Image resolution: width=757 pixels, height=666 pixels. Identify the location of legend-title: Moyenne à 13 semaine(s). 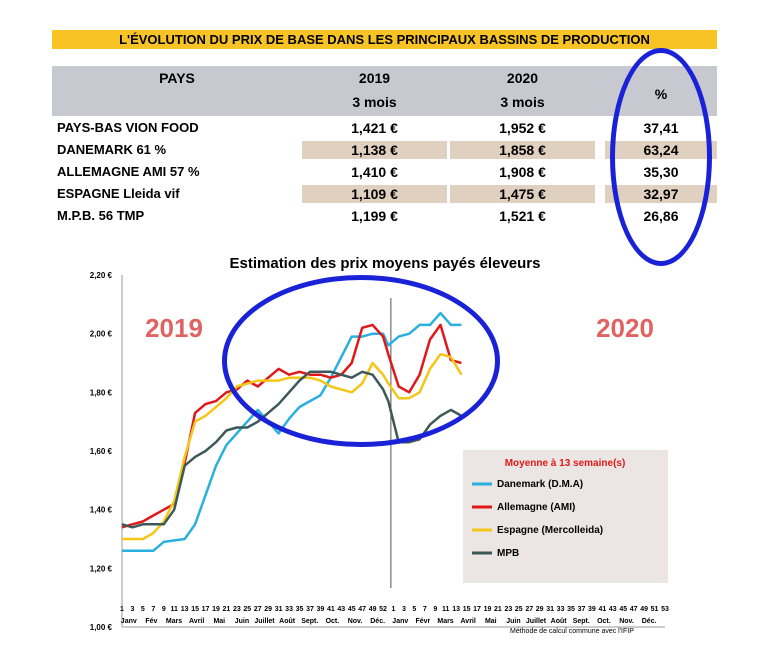
(565, 463).